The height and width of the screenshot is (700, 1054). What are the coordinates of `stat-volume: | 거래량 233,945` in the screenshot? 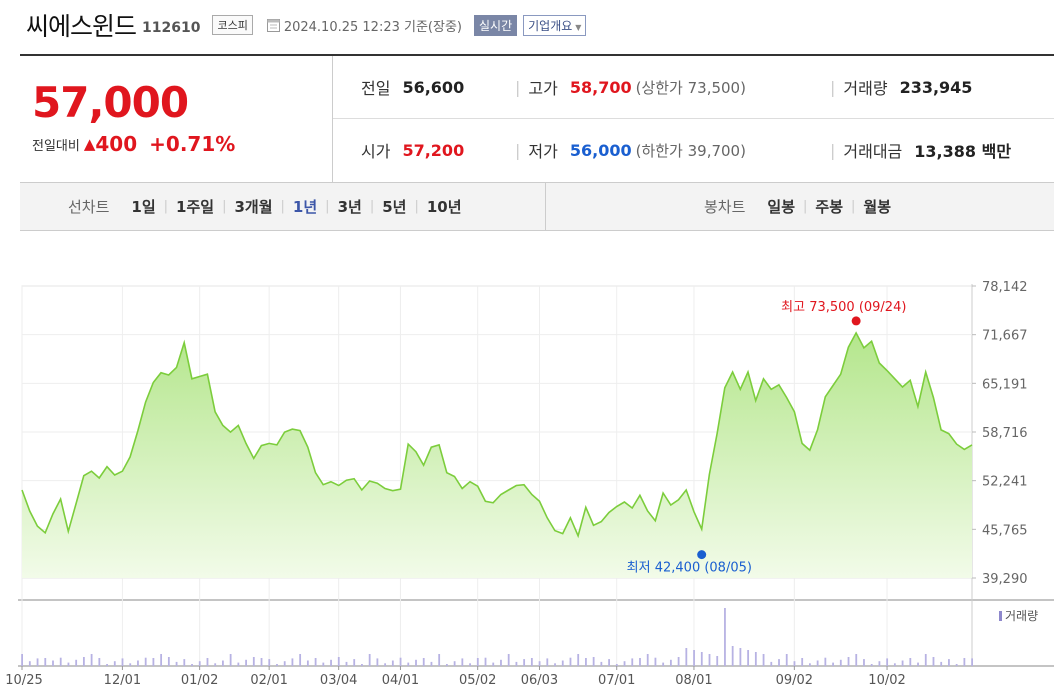 It's located at (901, 87).